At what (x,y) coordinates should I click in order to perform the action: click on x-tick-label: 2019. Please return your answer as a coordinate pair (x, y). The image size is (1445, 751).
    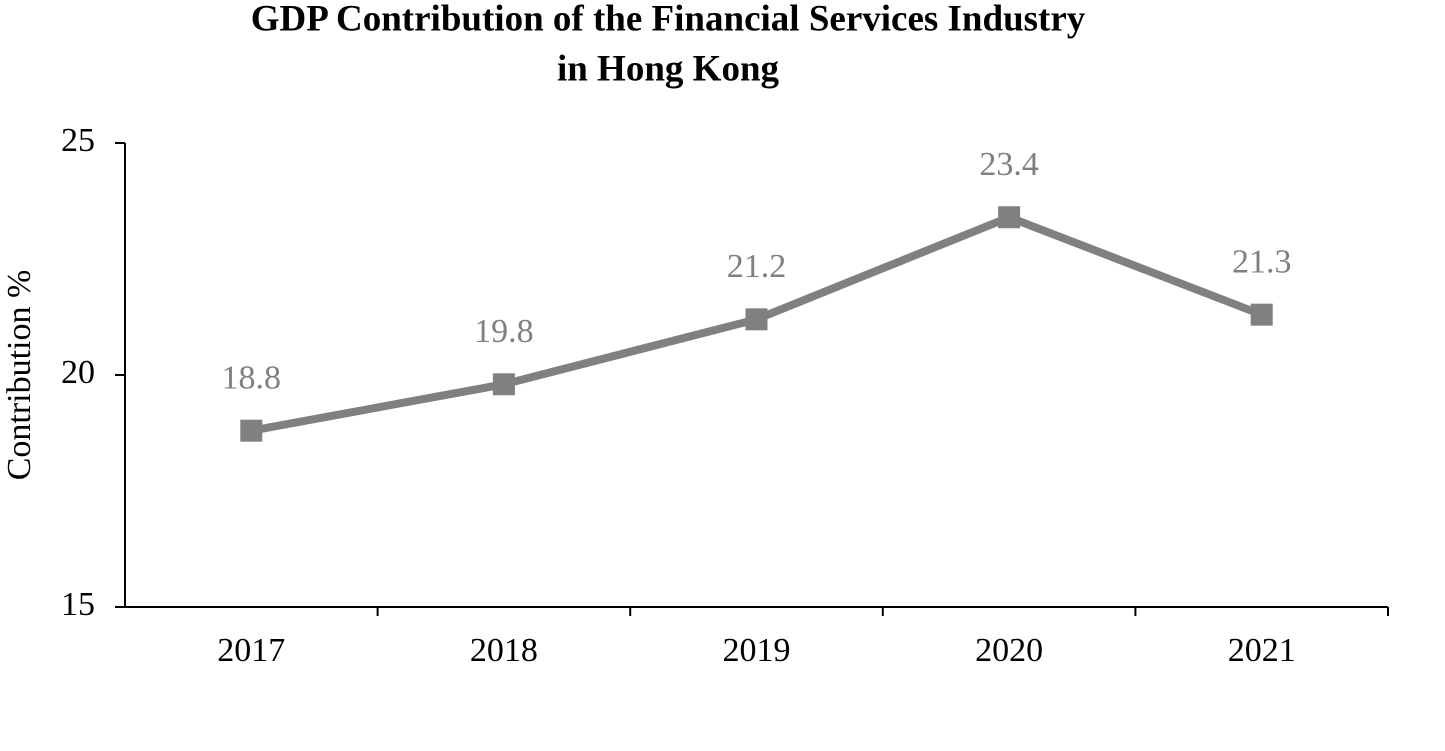
    Looking at the image, I should click on (757, 650).